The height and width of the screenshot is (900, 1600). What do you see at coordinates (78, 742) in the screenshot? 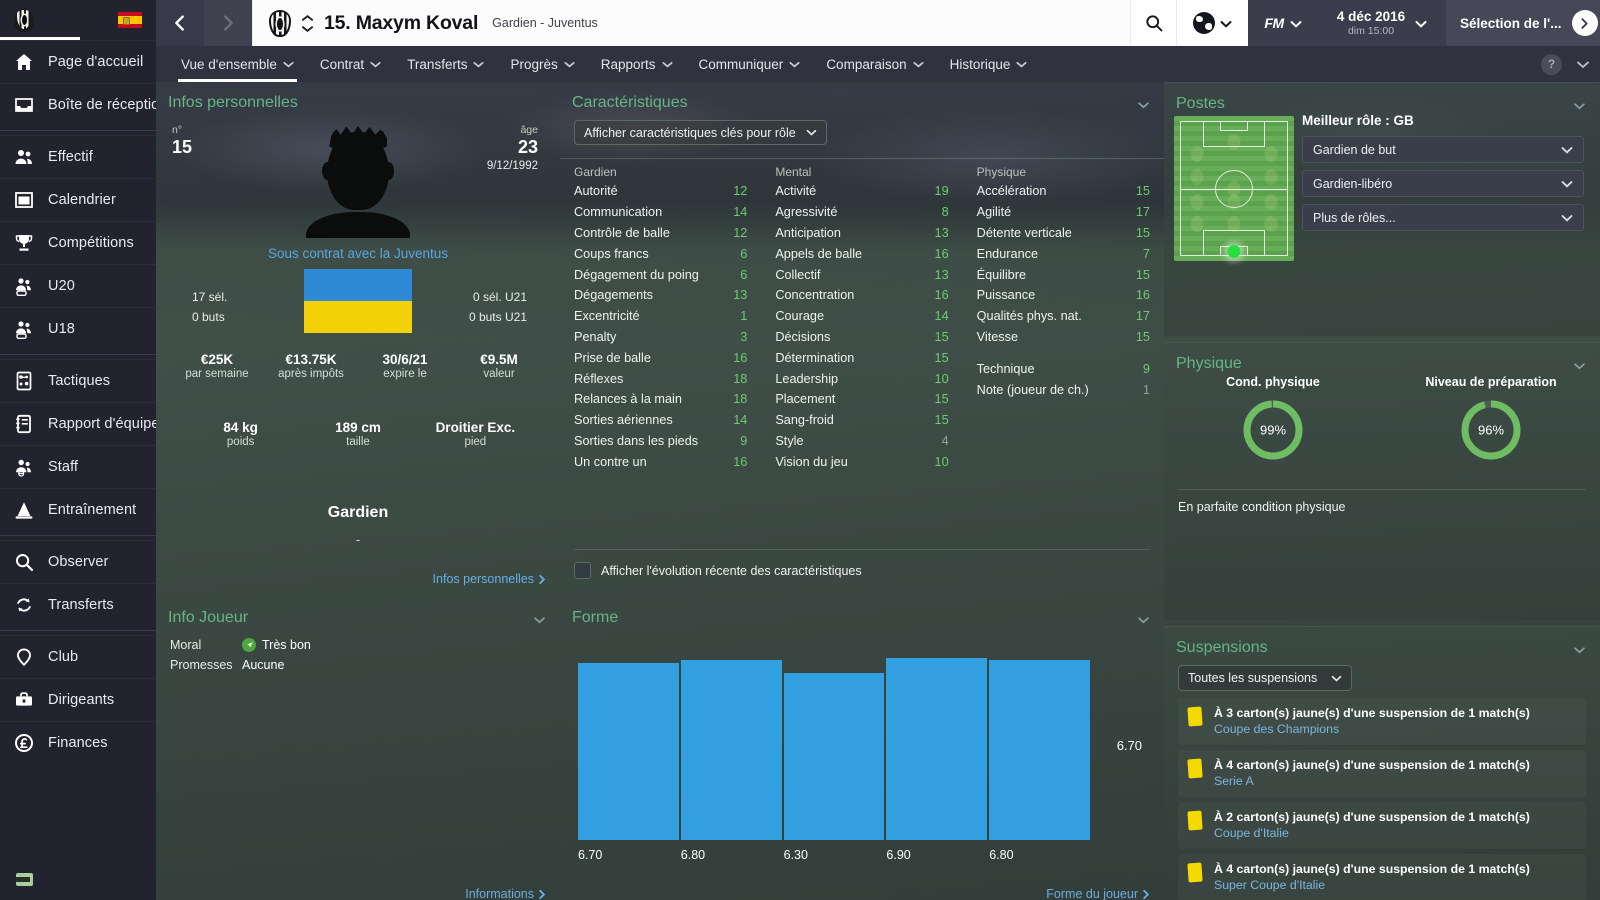
I see `sidebar-item-finances: Finances` at bounding box center [78, 742].